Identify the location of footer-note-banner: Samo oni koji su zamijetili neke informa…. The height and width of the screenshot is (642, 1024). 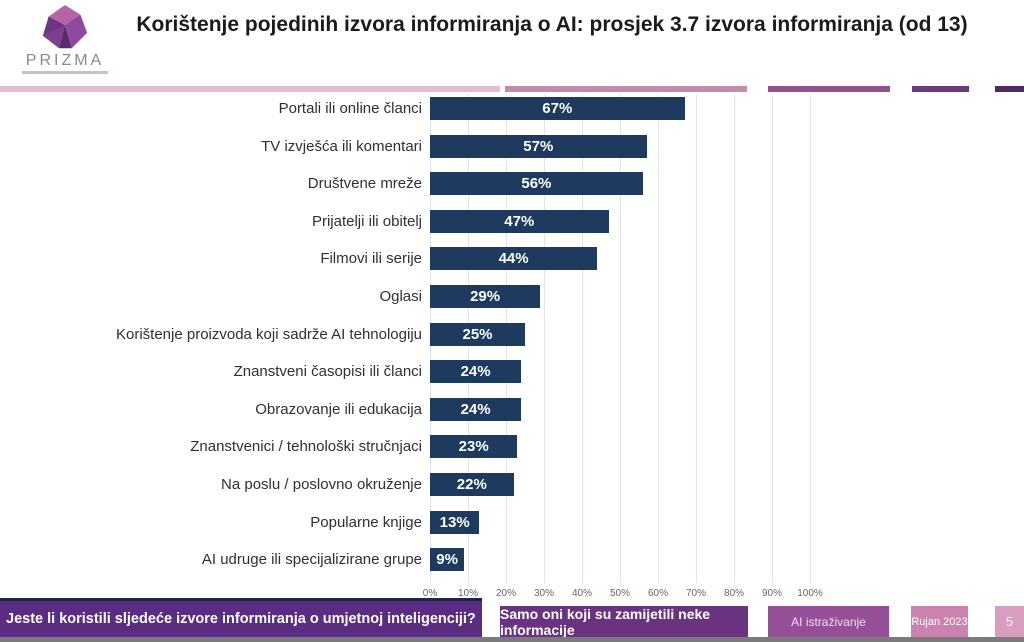
(624, 621).